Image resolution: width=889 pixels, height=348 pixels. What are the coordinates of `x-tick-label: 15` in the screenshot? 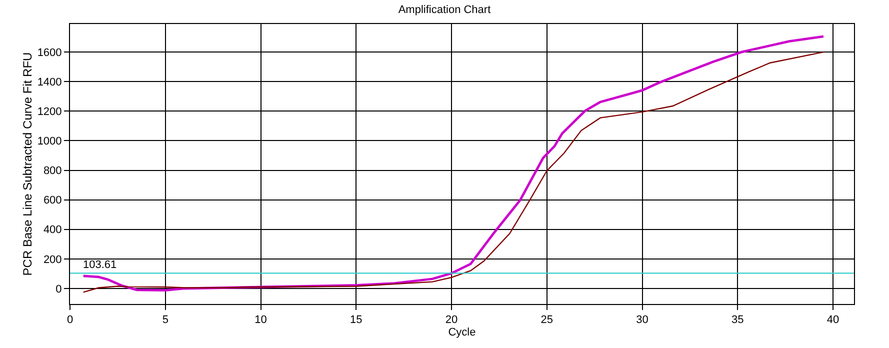 It's located at (356, 320).